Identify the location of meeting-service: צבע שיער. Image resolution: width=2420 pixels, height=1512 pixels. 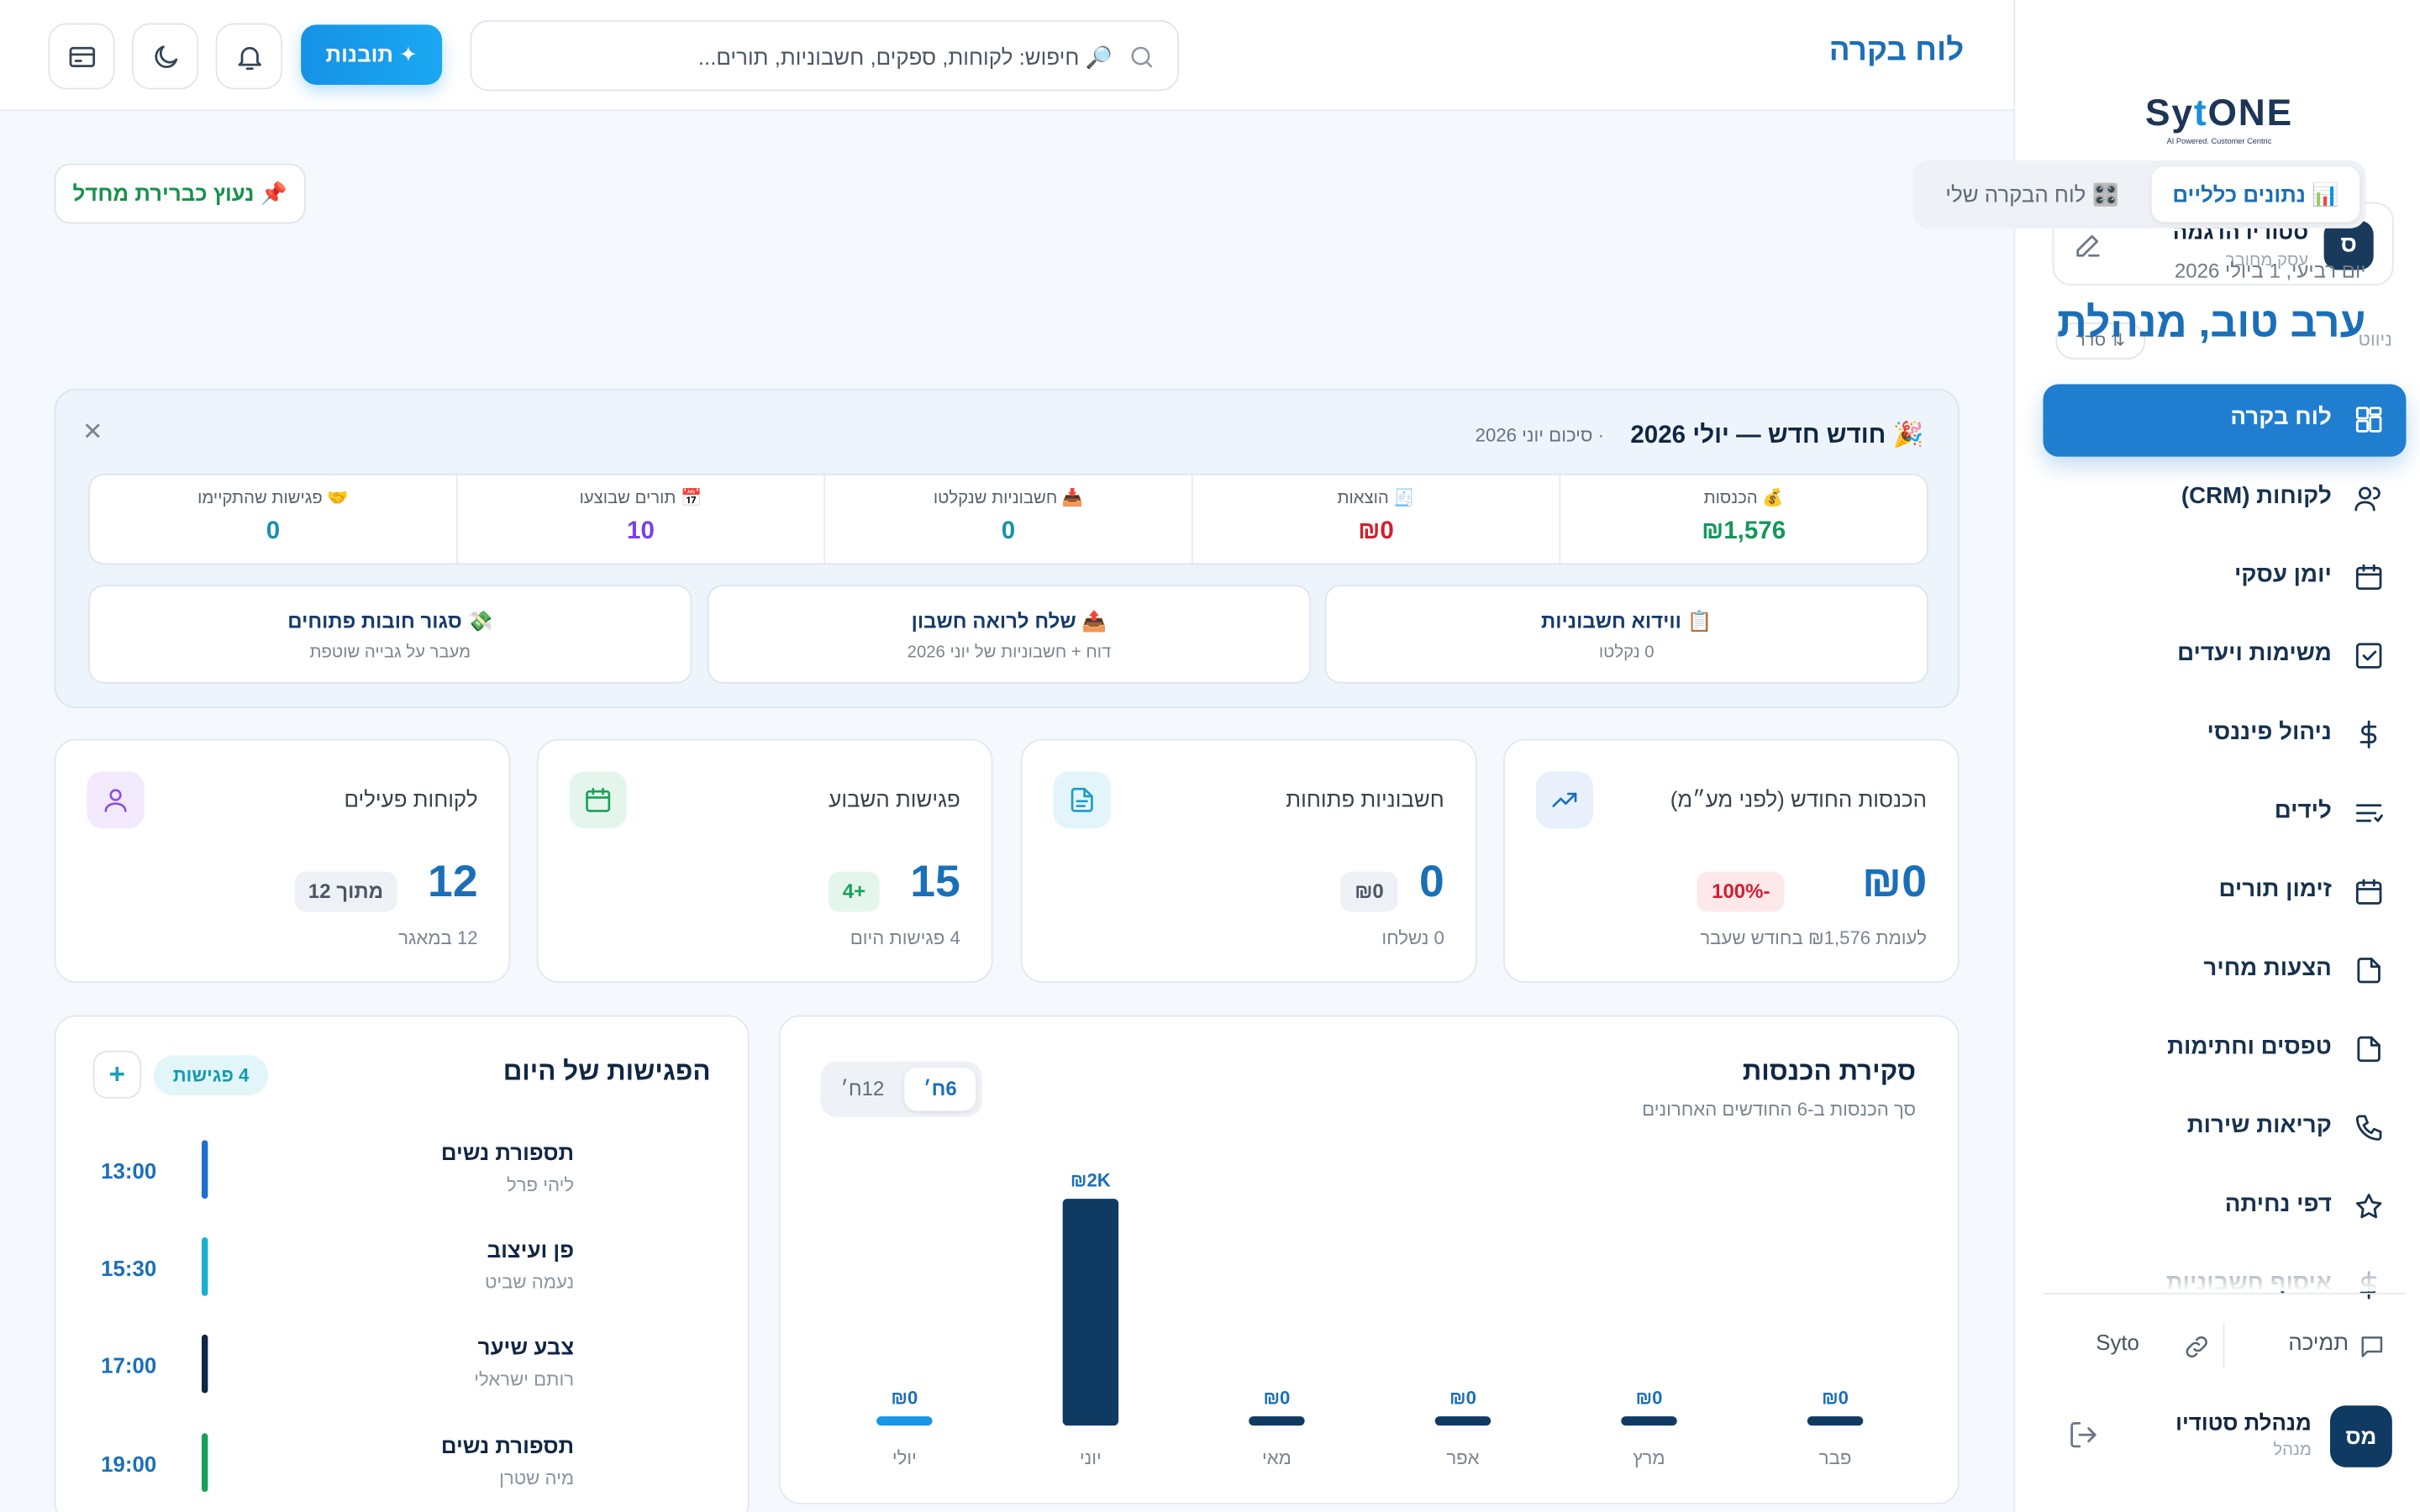
(526, 1347).